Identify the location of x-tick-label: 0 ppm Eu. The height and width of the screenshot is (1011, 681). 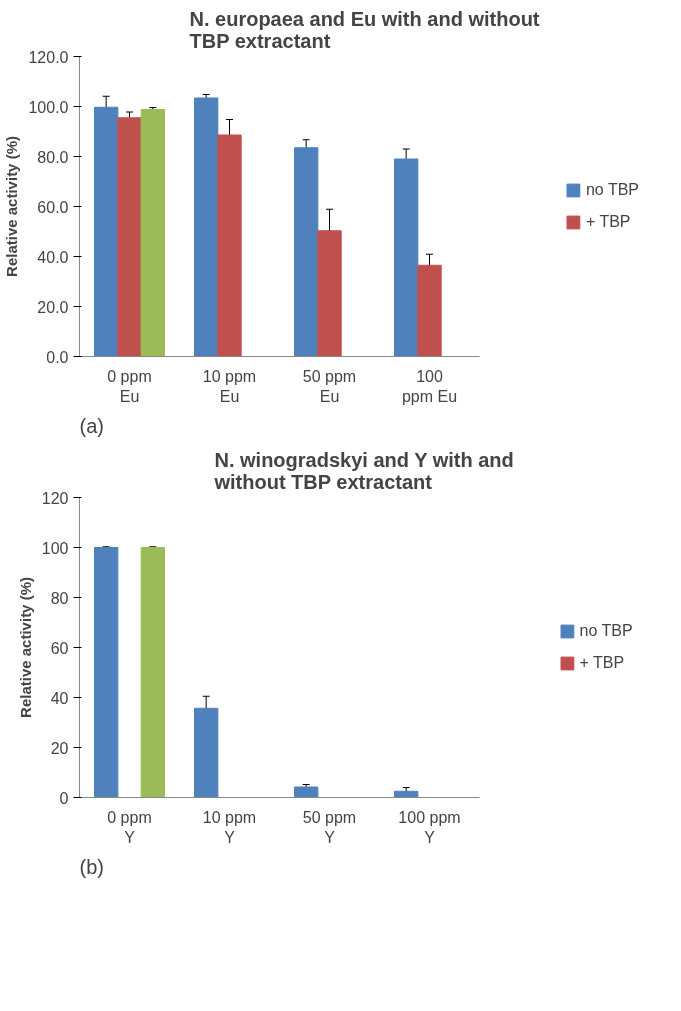
(129, 386).